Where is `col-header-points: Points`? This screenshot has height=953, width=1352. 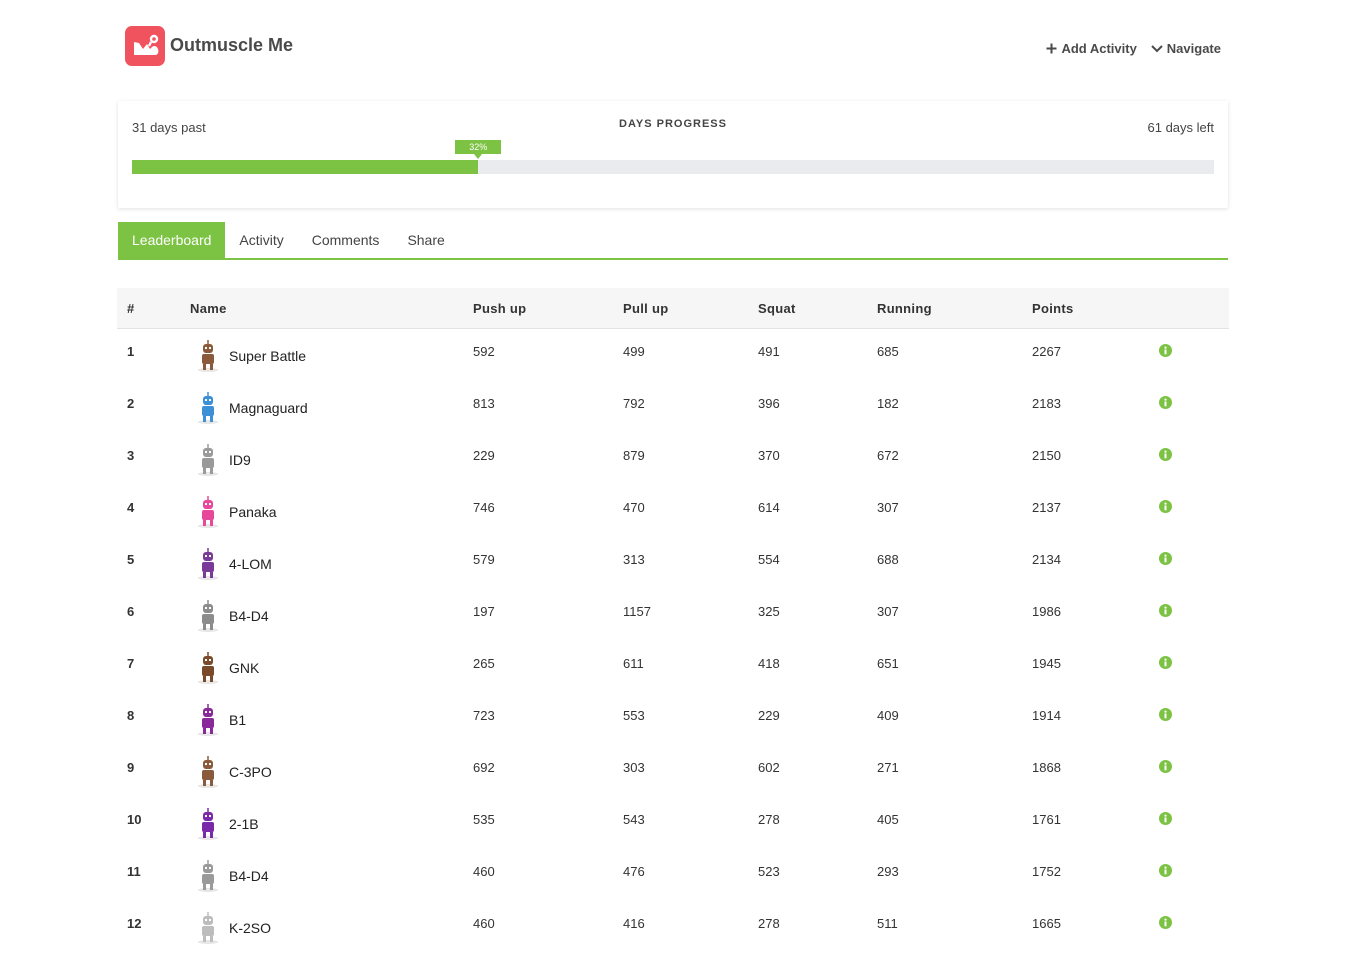
col-header-points: Points is located at coordinates (1094, 308).